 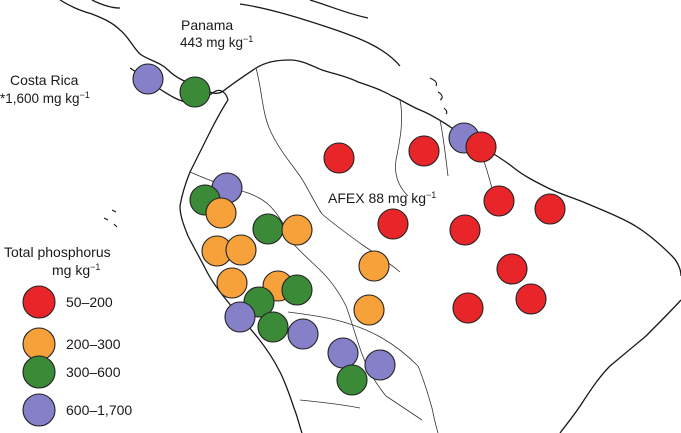 I want to click on panama-value: 443 mg kg−1, so click(x=216, y=42).